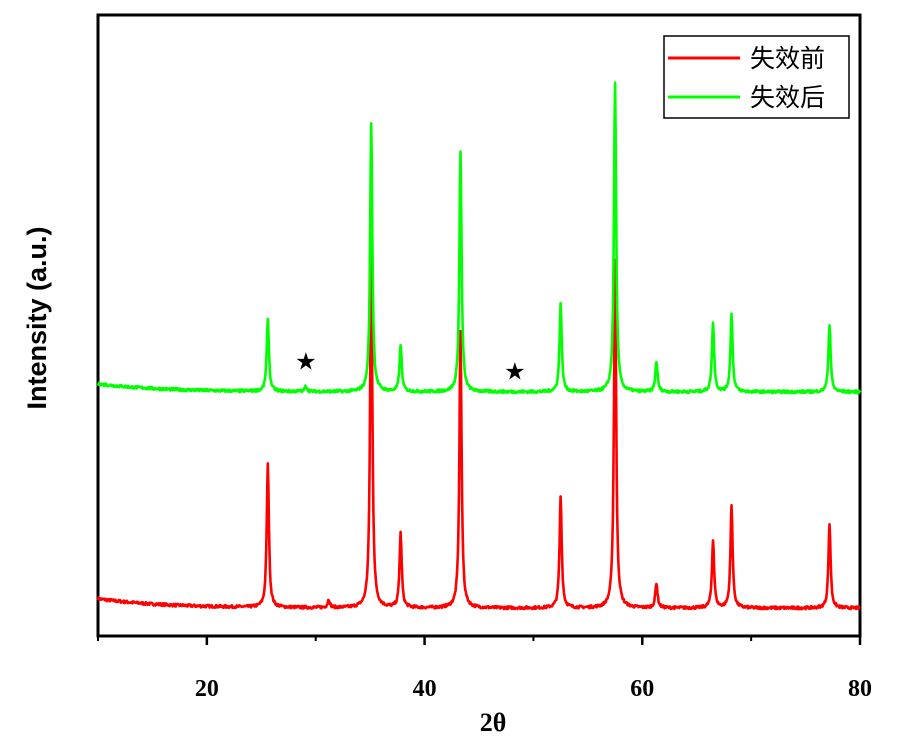 This screenshot has height=747, width=901. Describe the element at coordinates (306, 362) in the screenshot. I see `star-annotation-1: ★` at that location.